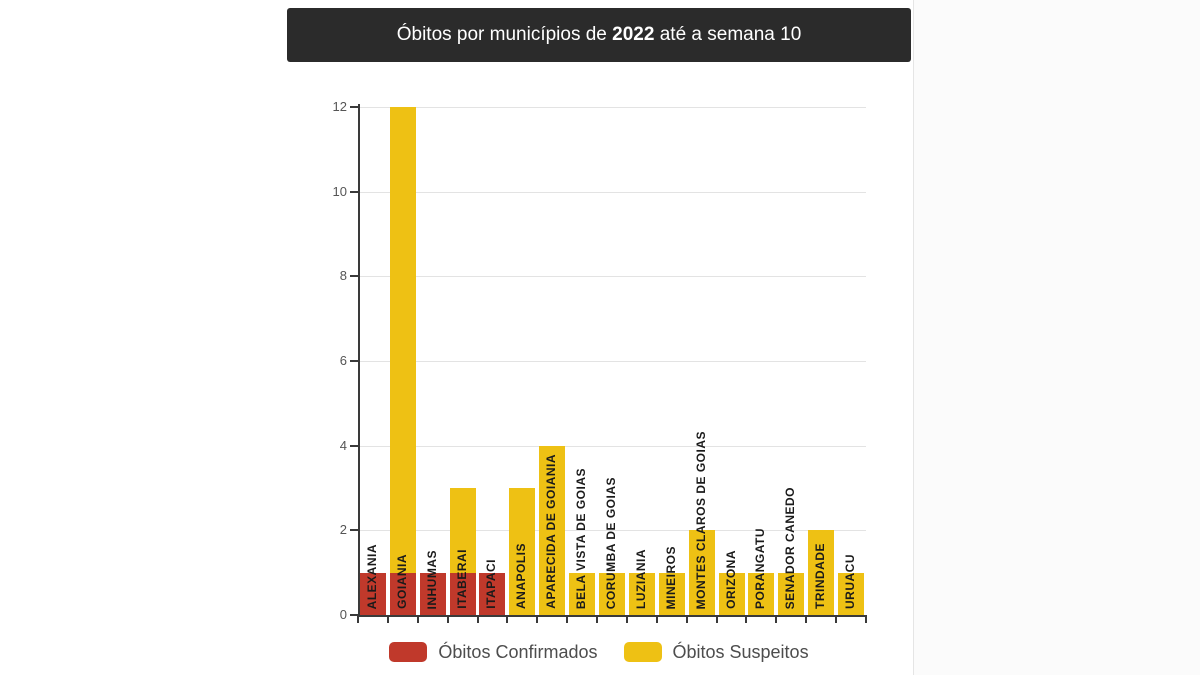 Image resolution: width=1200 pixels, height=675 pixels. I want to click on bar--bitos-confirmados-inhumas, so click(432, 593).